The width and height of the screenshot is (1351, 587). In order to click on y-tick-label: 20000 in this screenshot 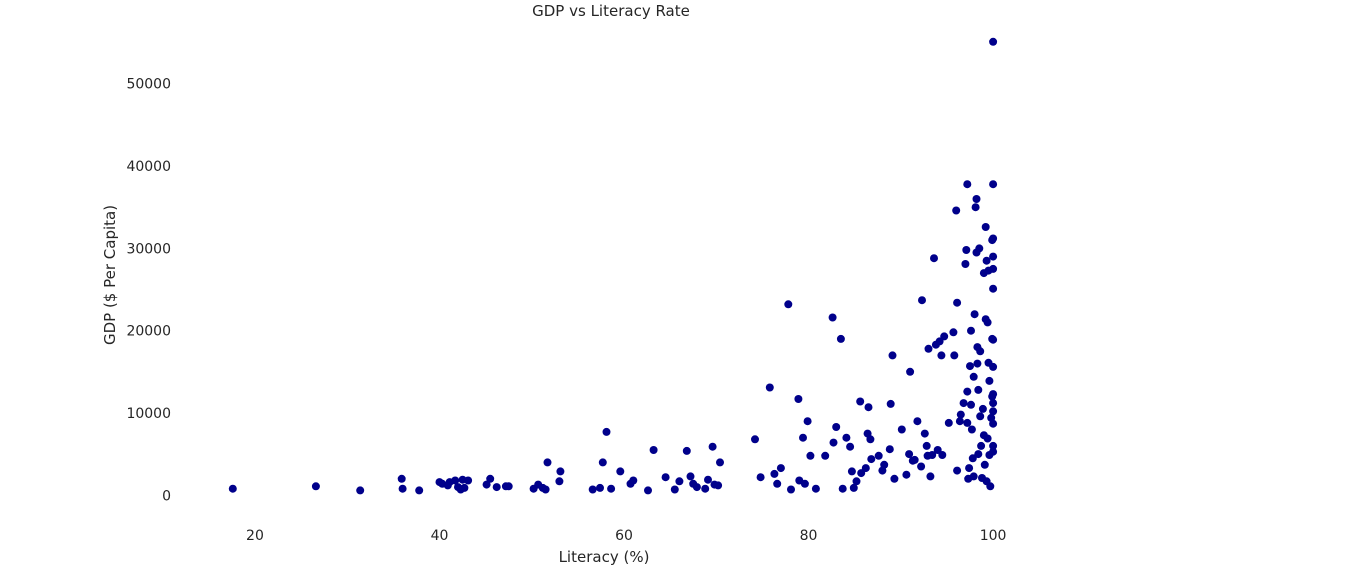, I will do `click(148, 332)`.